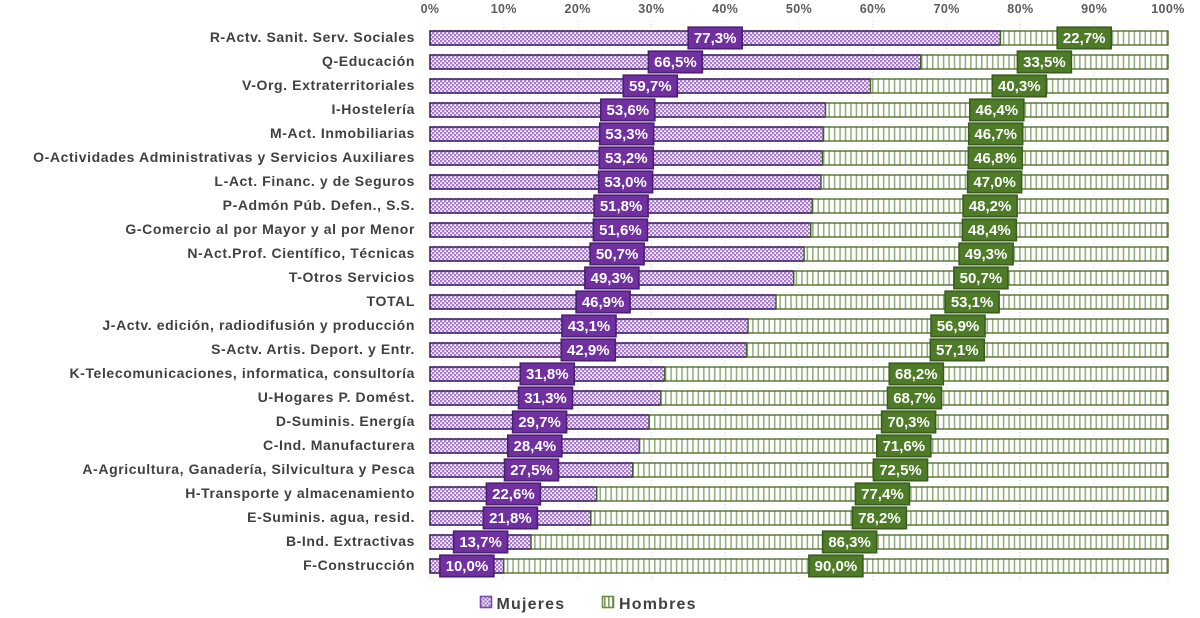 The width and height of the screenshot is (1200, 618). I want to click on svg-text: 20%, so click(577, 9).